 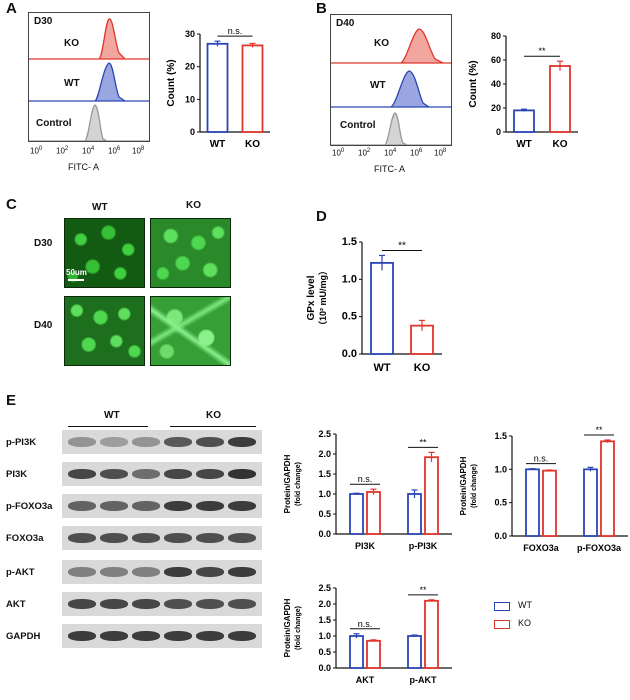 I want to click on blot-group-ko-line, so click(x=213, y=426).